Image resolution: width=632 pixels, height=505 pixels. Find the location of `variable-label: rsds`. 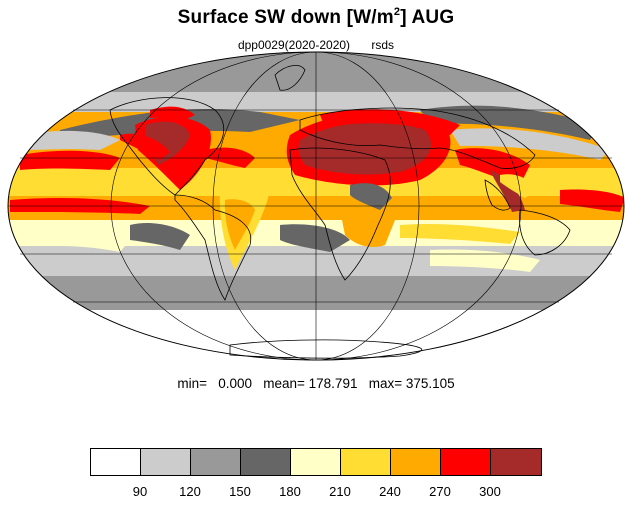

variable-label: rsds is located at coordinates (383, 45).